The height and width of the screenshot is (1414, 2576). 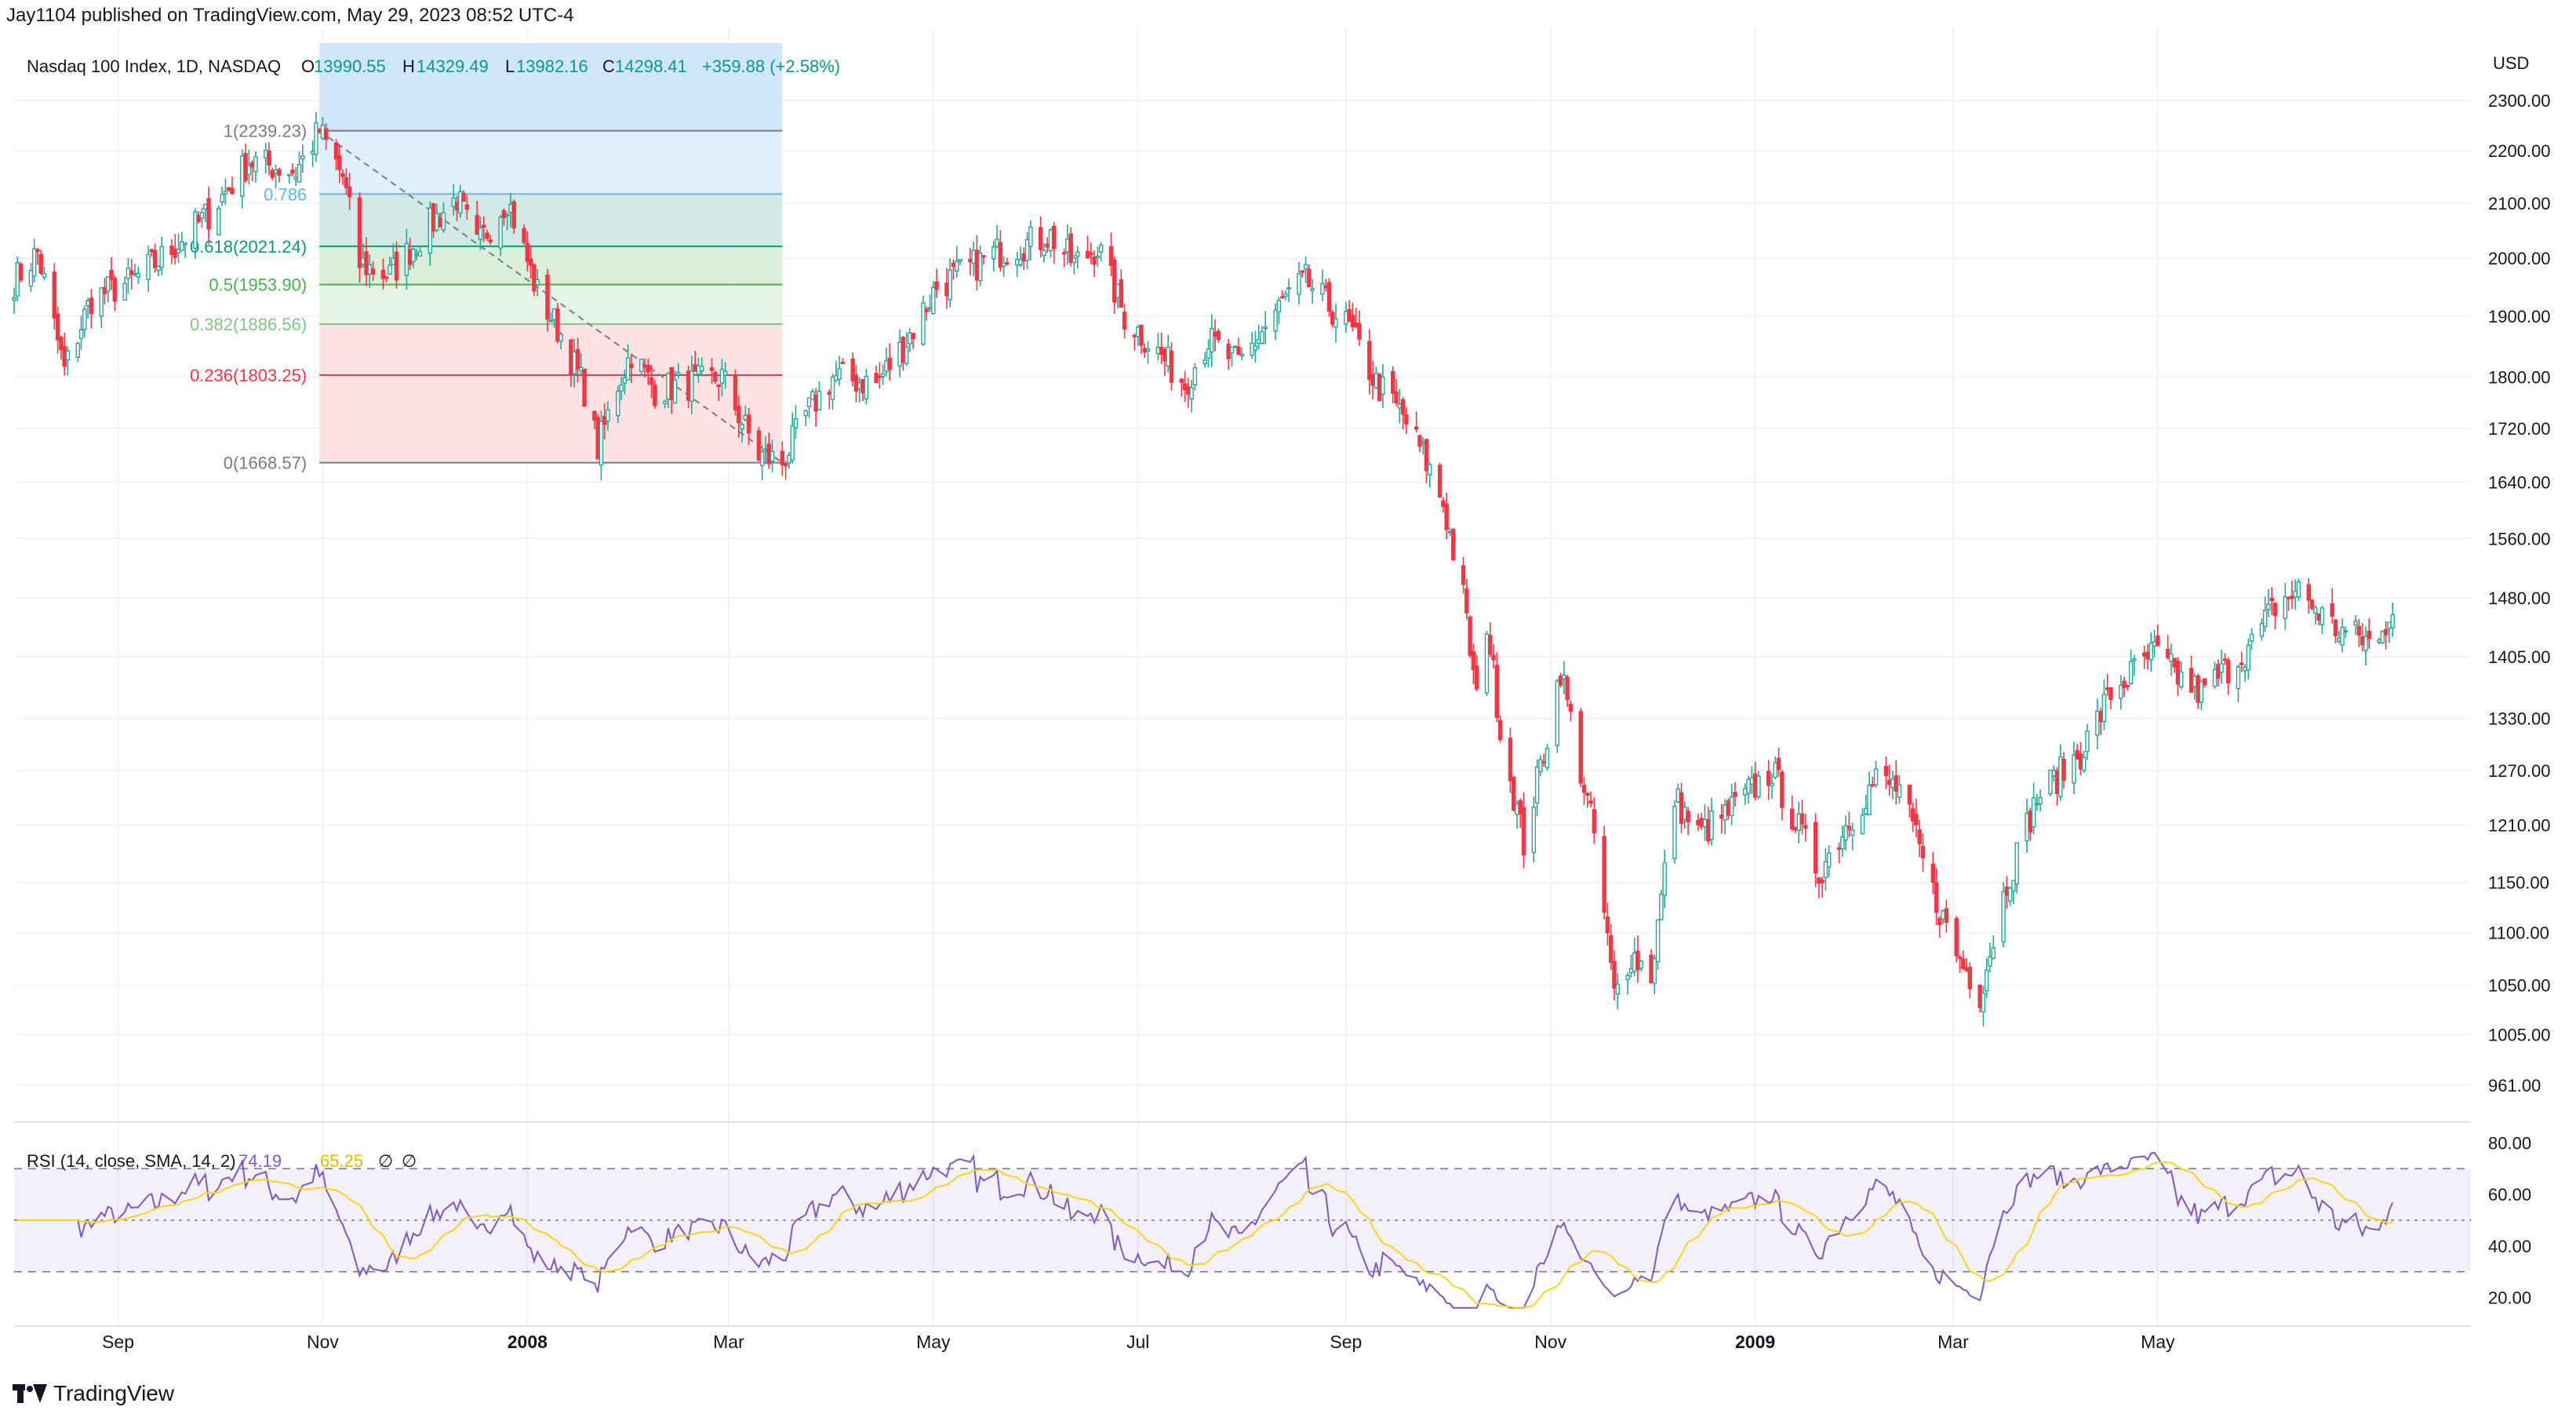 I want to click on fib-trend-line, so click(x=550, y=296).